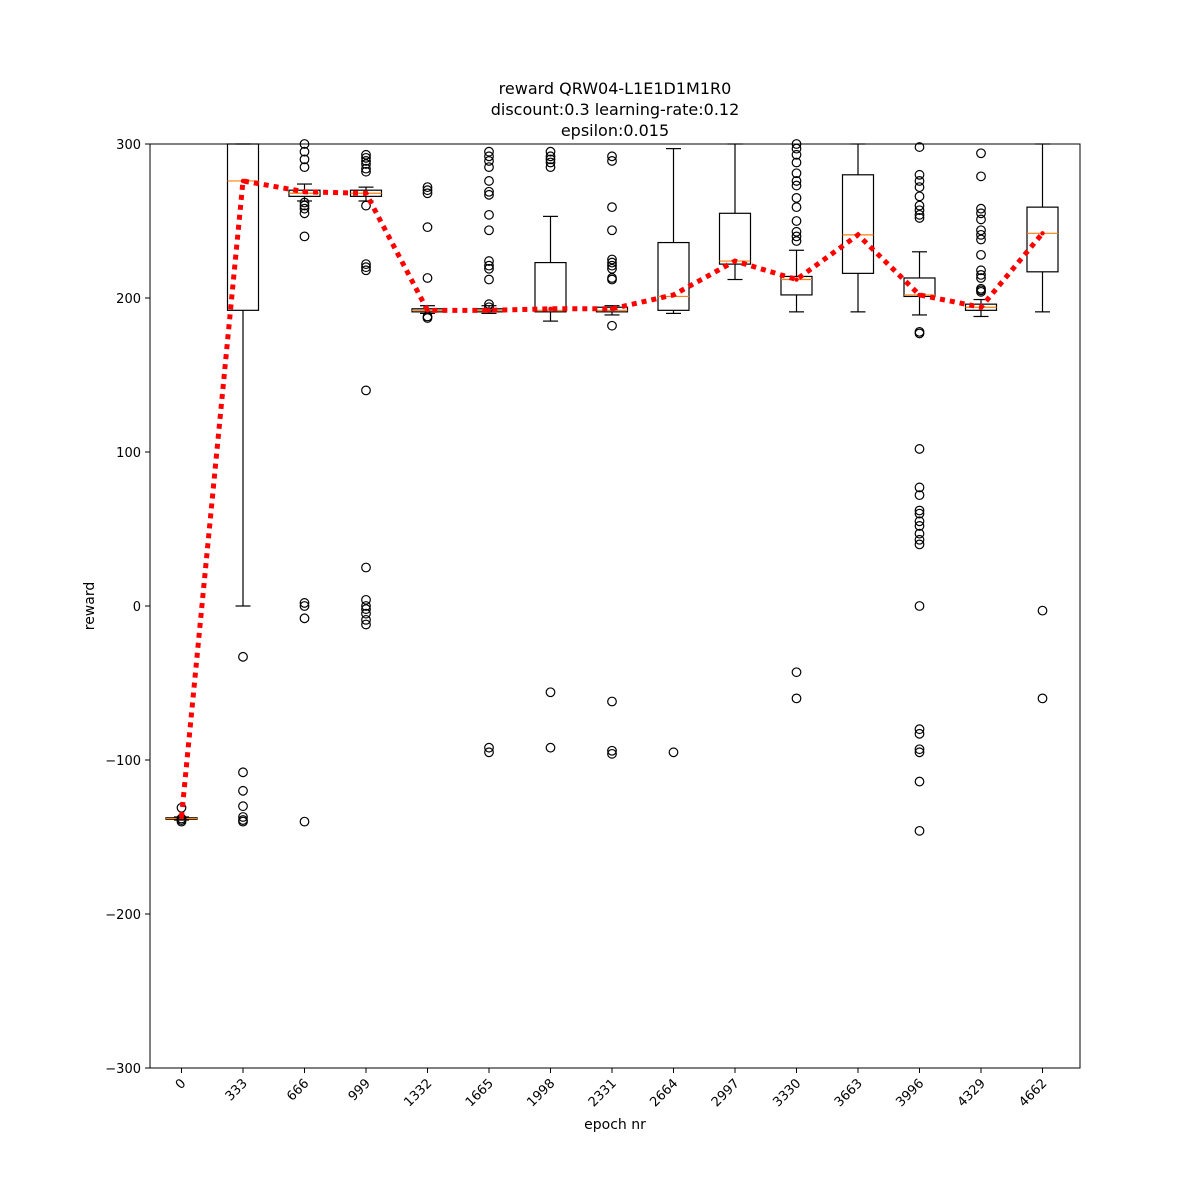 The height and width of the screenshot is (1200, 1200). What do you see at coordinates (128, 453) in the screenshot?
I see `y-tick-label-100: 100` at bounding box center [128, 453].